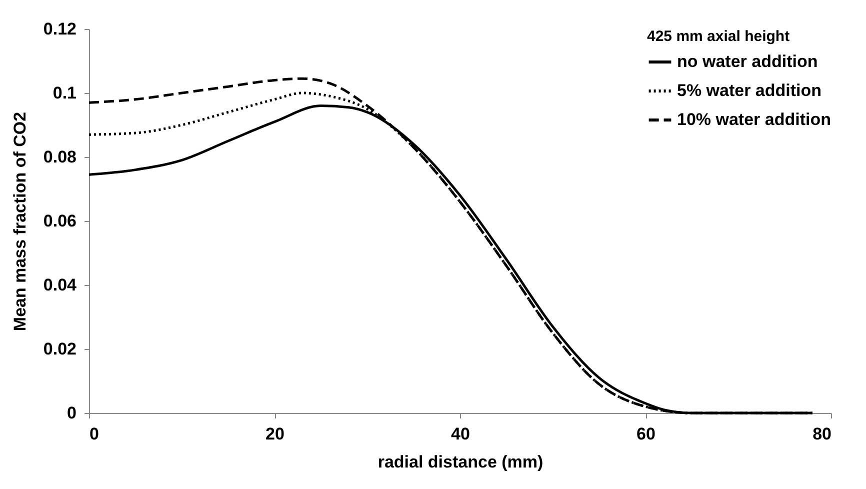  I want to click on y-tick-label: 0.12, so click(59, 29).